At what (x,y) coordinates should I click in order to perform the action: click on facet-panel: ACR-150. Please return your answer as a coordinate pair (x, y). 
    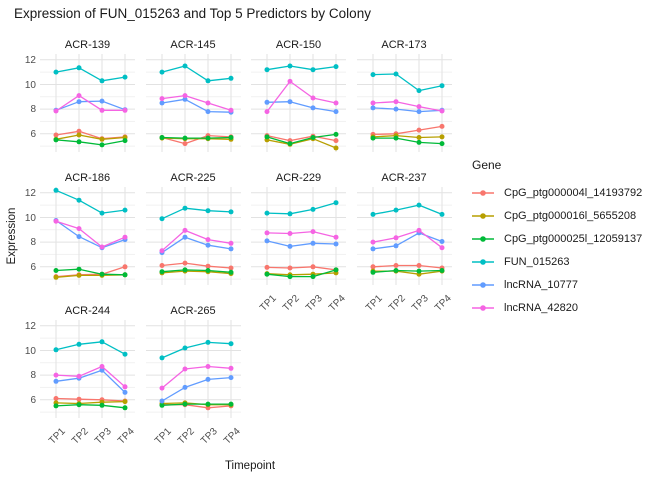
    Looking at the image, I should click on (298, 95).